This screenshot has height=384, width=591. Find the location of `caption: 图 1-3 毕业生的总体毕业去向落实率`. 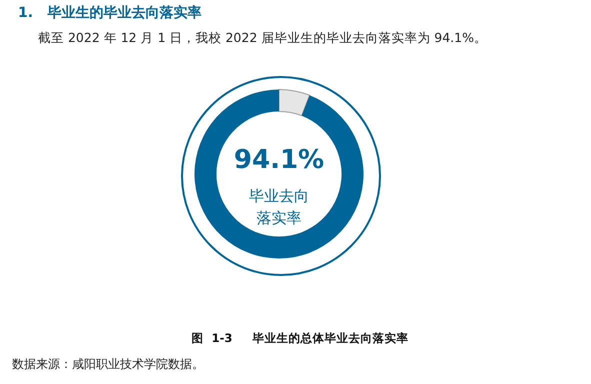

caption: 图 1-3 毕业生的总体毕业去向落实率 is located at coordinates (300, 338).